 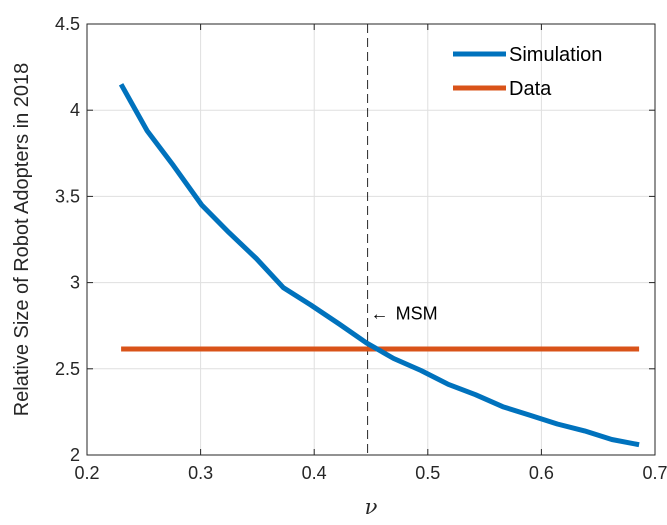 I want to click on x-tick-label: 0.4, so click(x=314, y=473).